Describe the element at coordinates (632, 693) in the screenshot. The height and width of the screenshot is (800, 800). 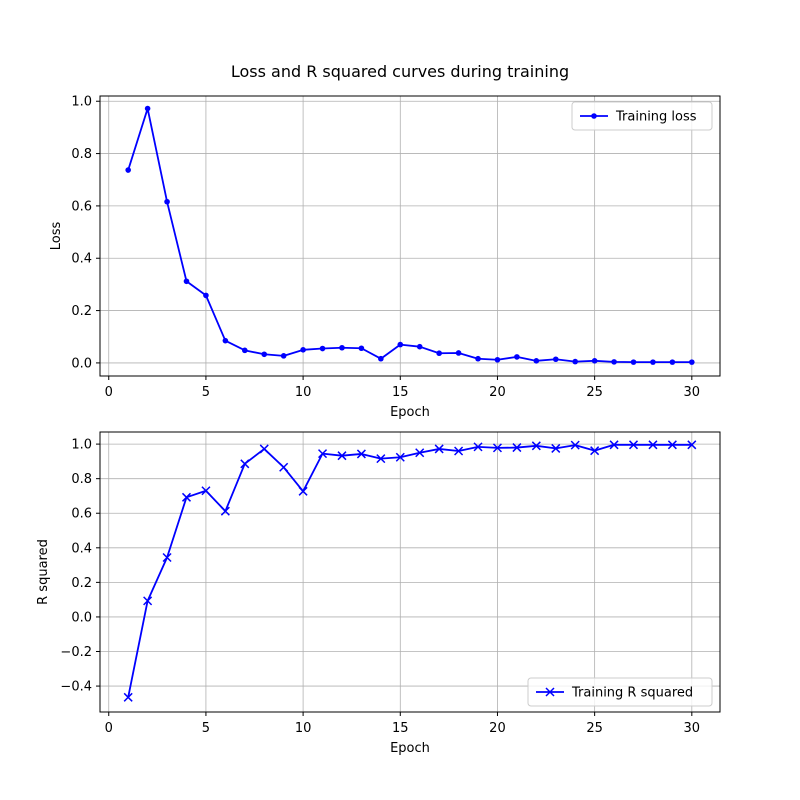
I see `legend-label: Training R squared` at that location.